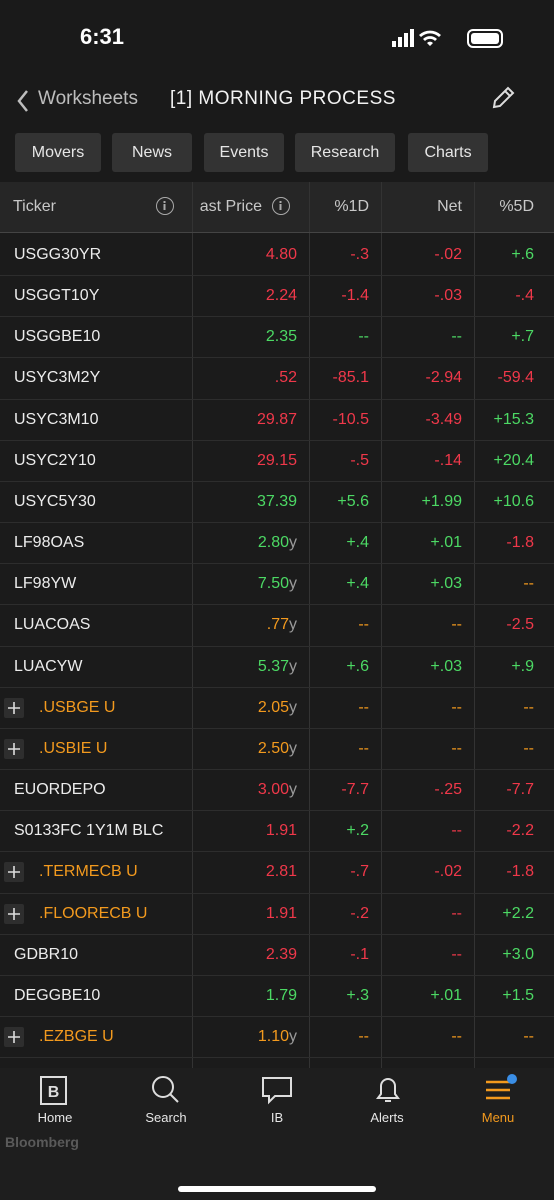 This screenshot has width=554, height=1200. What do you see at coordinates (281, 337) in the screenshot?
I see `cell-value: 2.35` at bounding box center [281, 337].